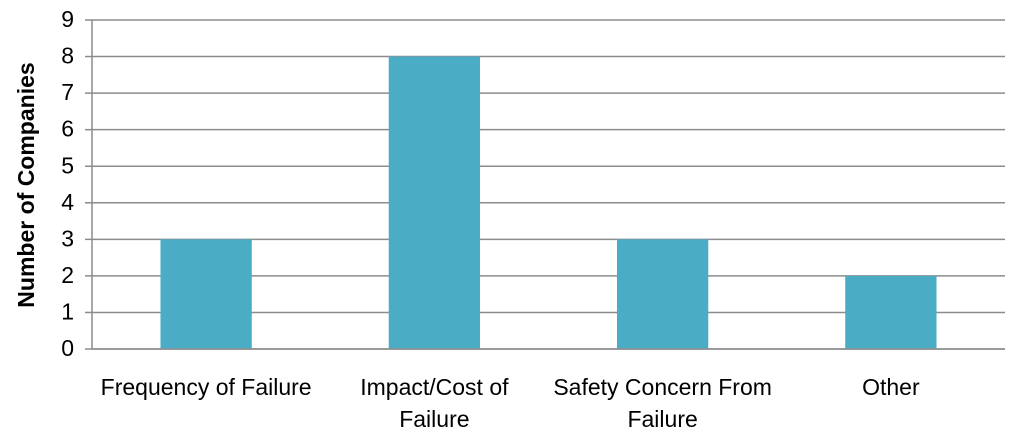 The width and height of the screenshot is (1011, 443). What do you see at coordinates (67, 275) in the screenshot?
I see `y-tick-label: 2` at bounding box center [67, 275].